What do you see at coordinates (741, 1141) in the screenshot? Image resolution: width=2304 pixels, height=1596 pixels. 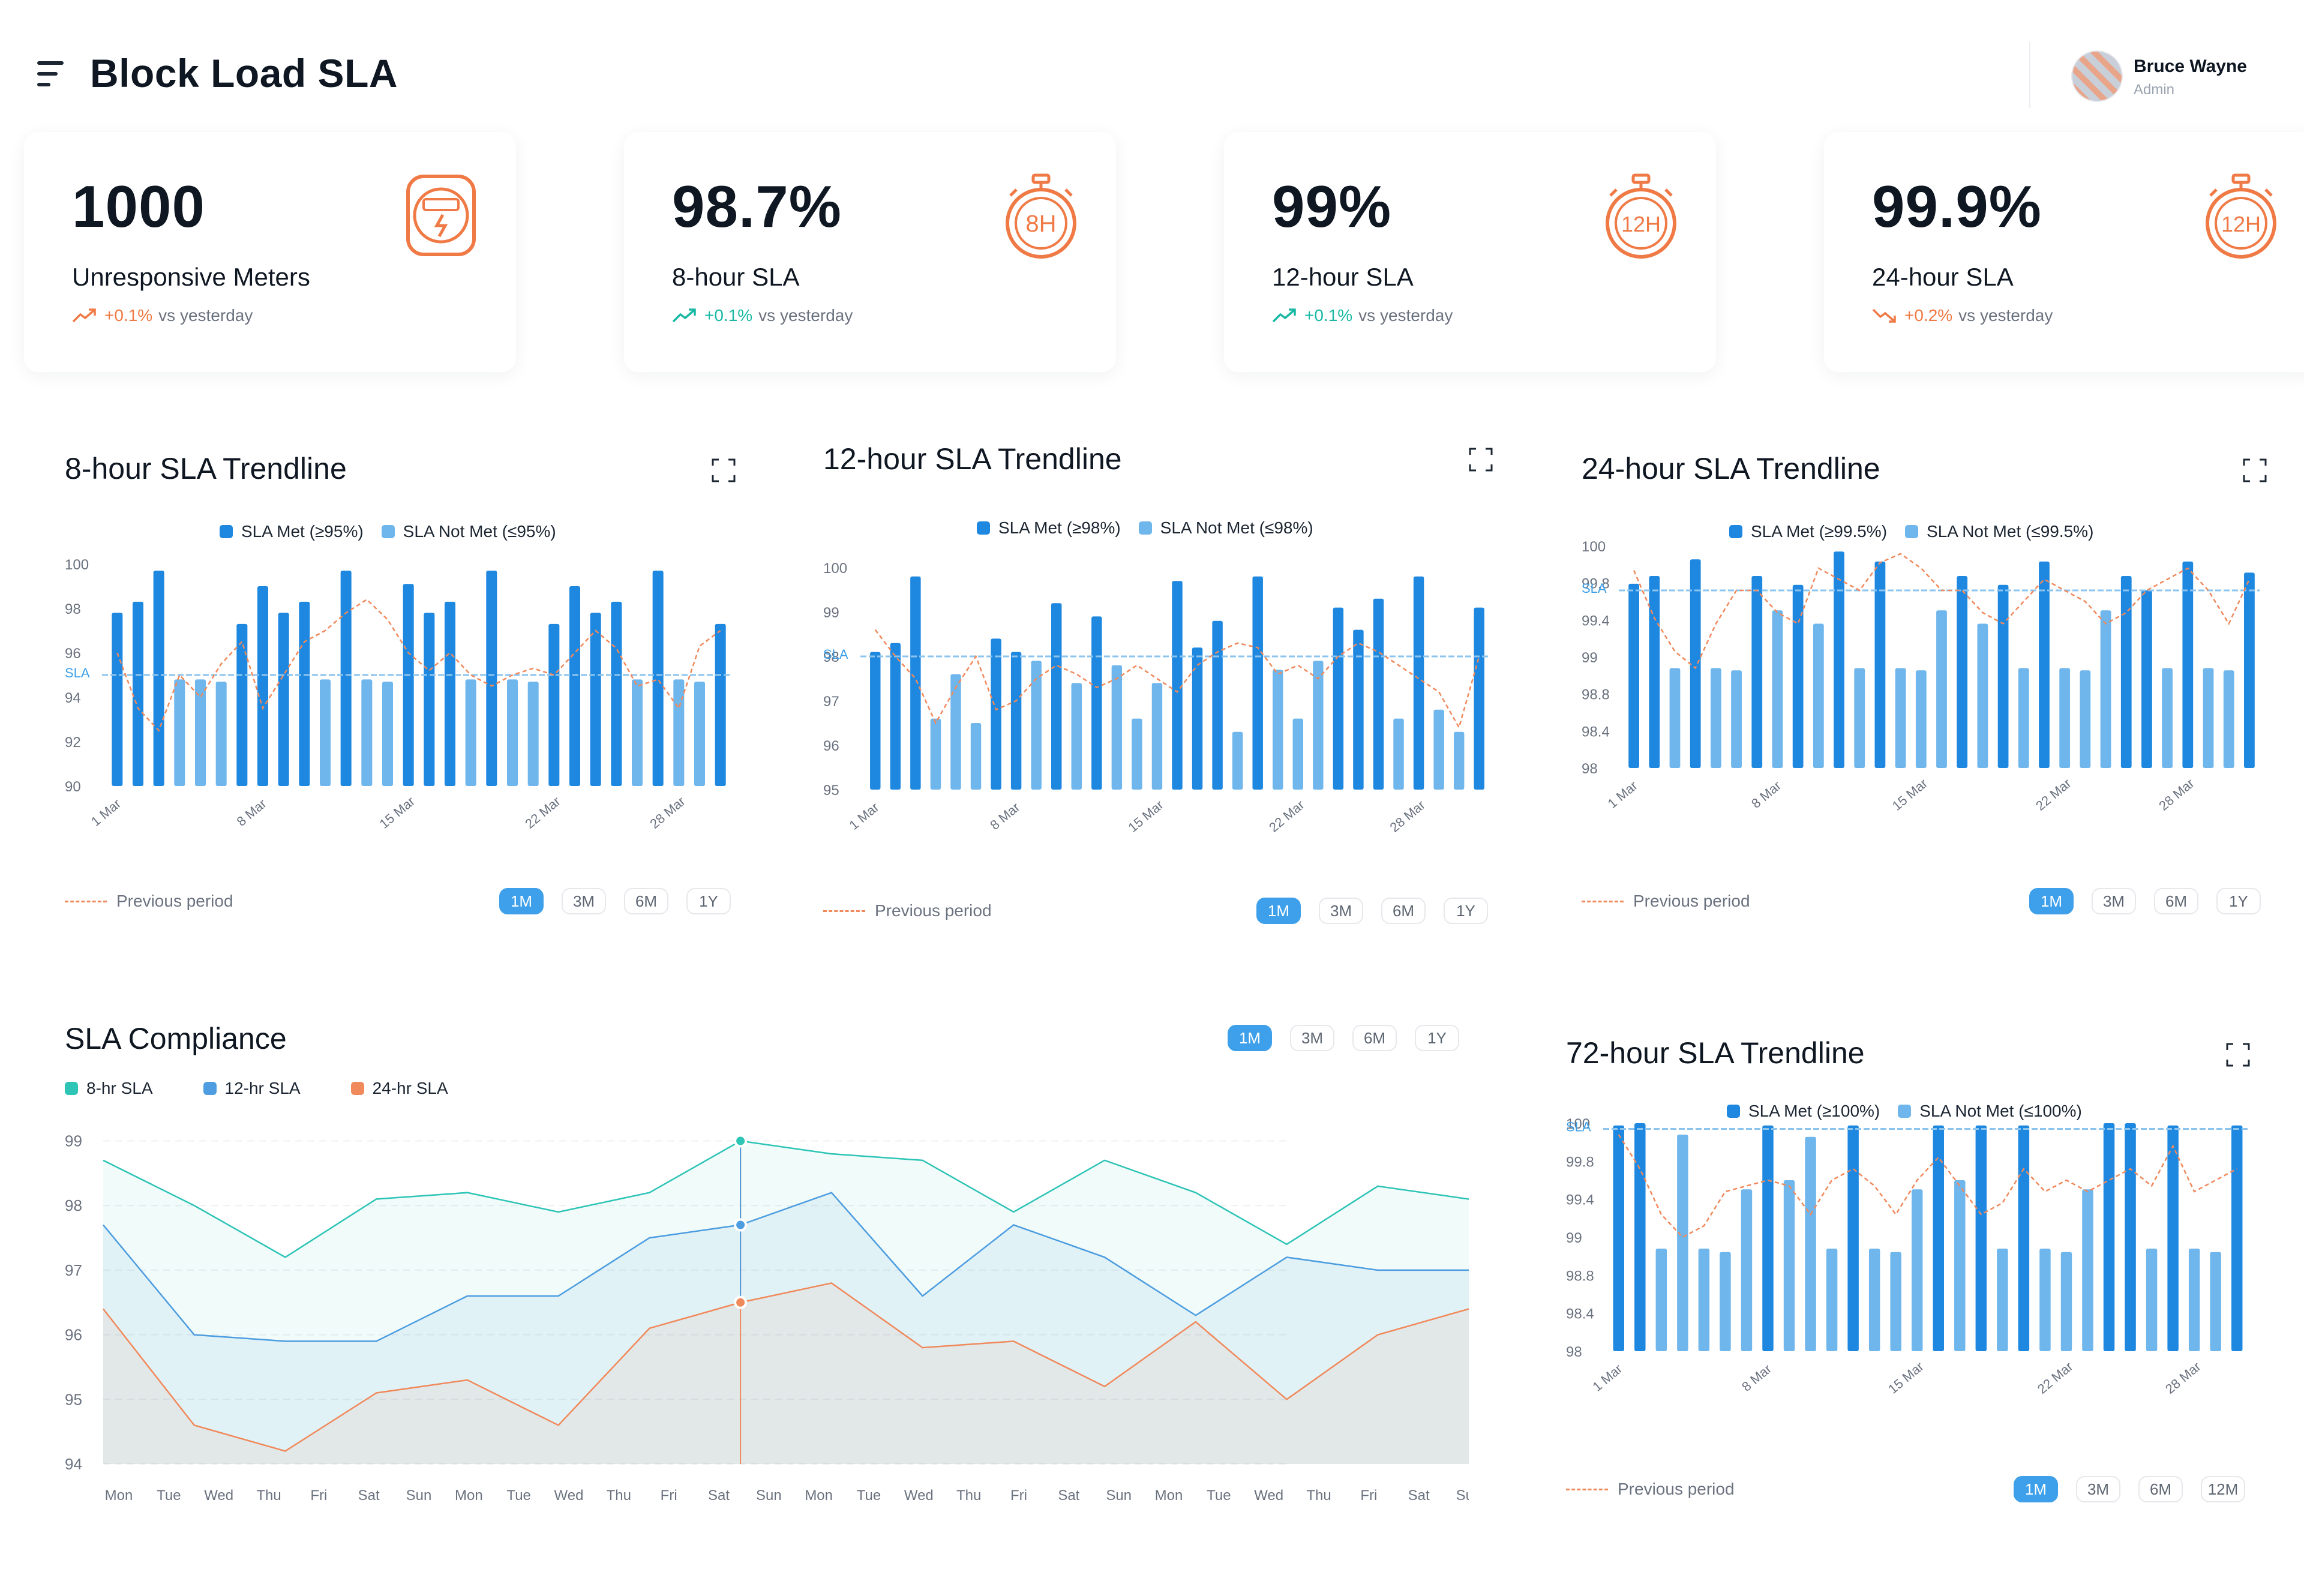 I see `hover-point` at bounding box center [741, 1141].